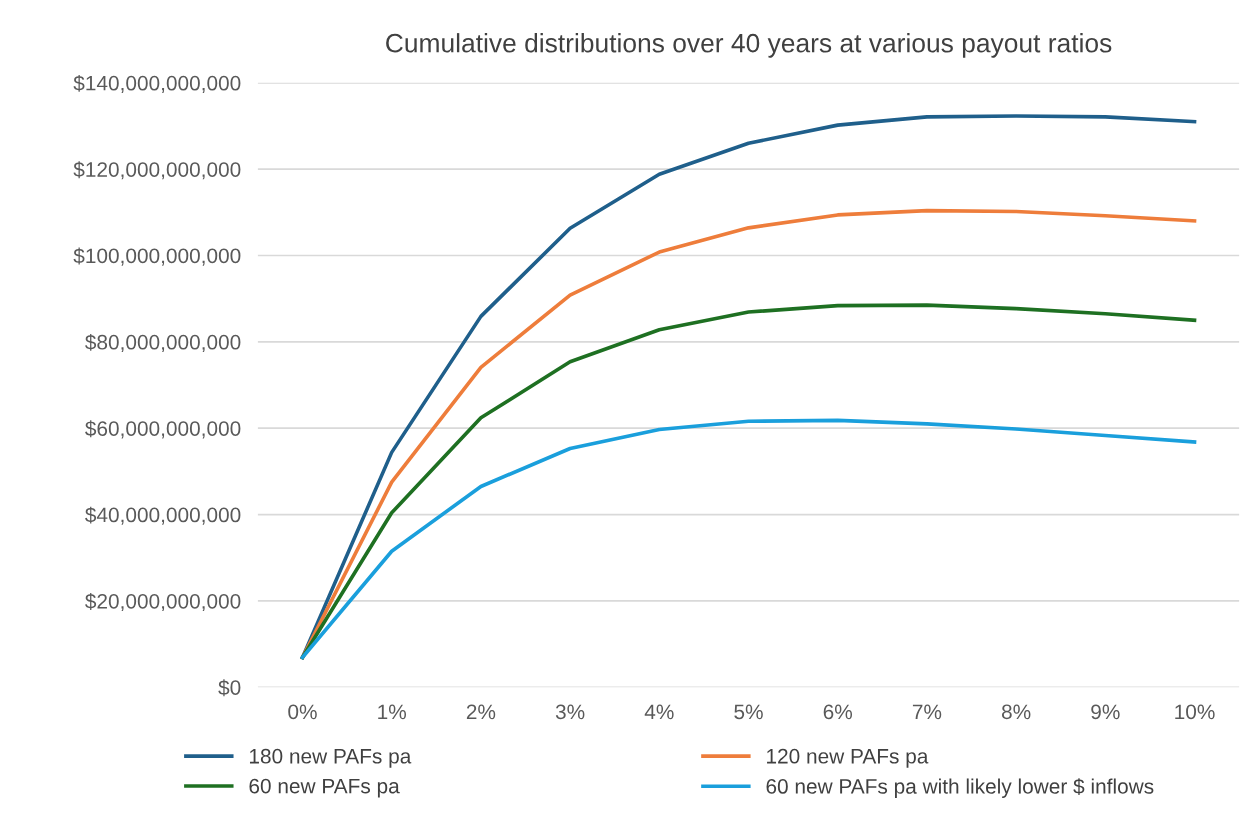 This screenshot has height=828, width=1258. Describe the element at coordinates (157, 84) in the screenshot. I see `y-tick-label: $140,000,000,000` at that location.